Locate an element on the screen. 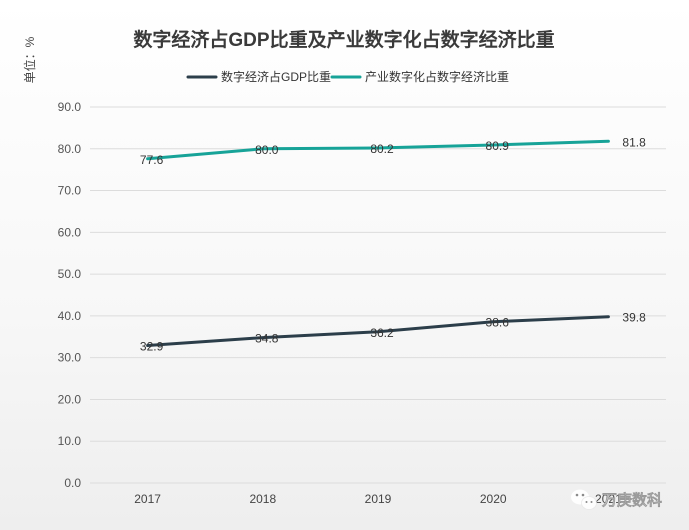  x-axis-ticks: 2017 2018 2019 2020 2021 is located at coordinates (378, 499).